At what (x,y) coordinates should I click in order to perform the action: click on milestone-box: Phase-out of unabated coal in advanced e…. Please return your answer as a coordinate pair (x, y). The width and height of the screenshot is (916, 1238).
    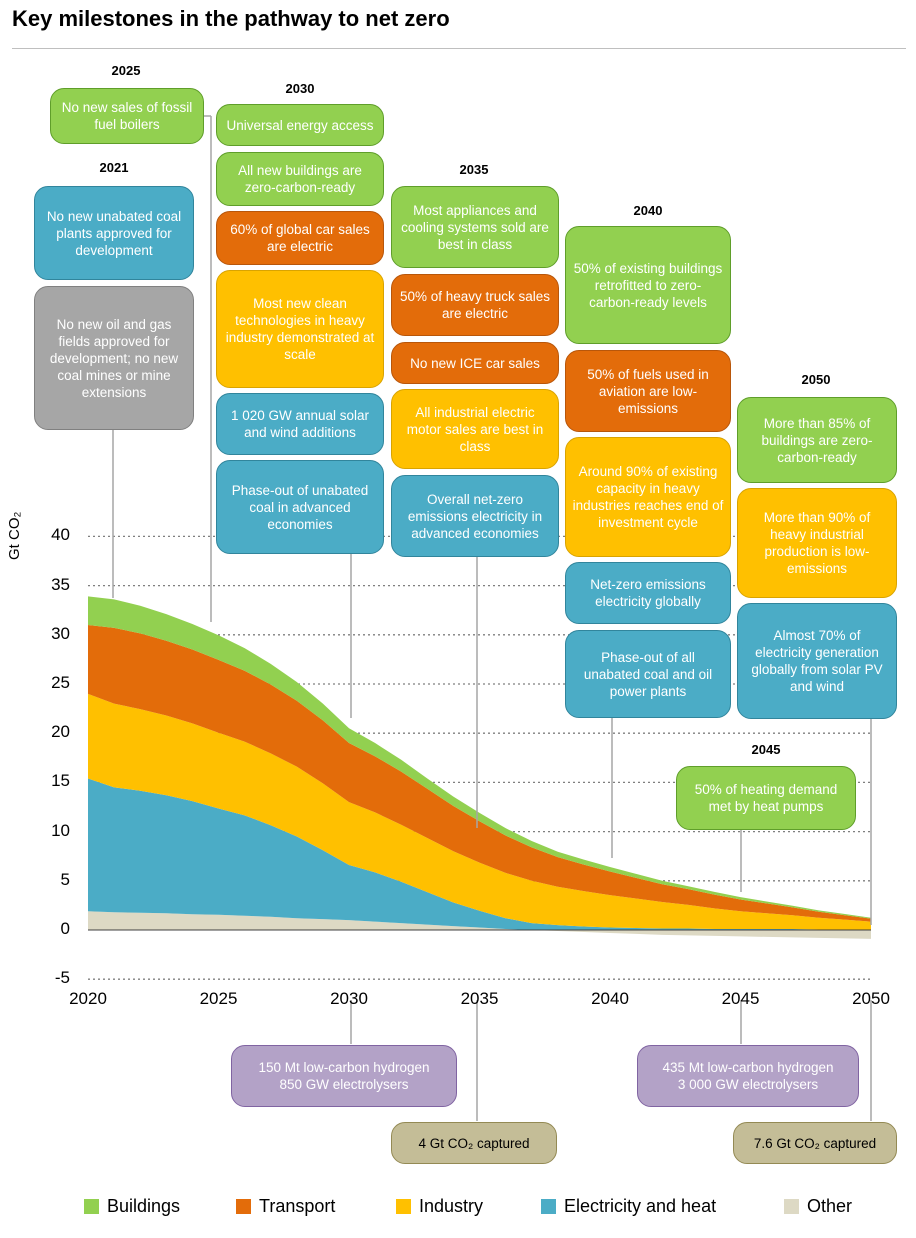
    Looking at the image, I should click on (300, 507).